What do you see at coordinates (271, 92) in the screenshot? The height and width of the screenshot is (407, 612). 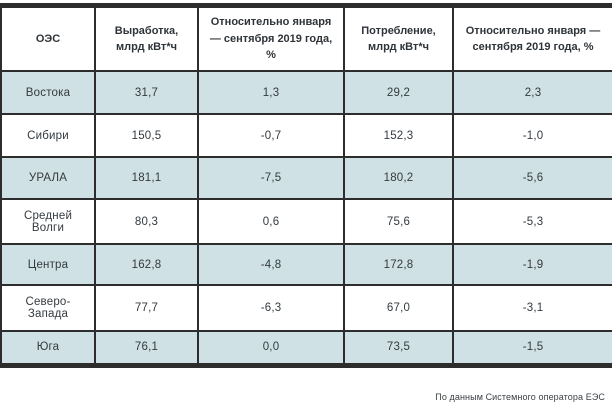 I see `value-cell: 1,3` at bounding box center [271, 92].